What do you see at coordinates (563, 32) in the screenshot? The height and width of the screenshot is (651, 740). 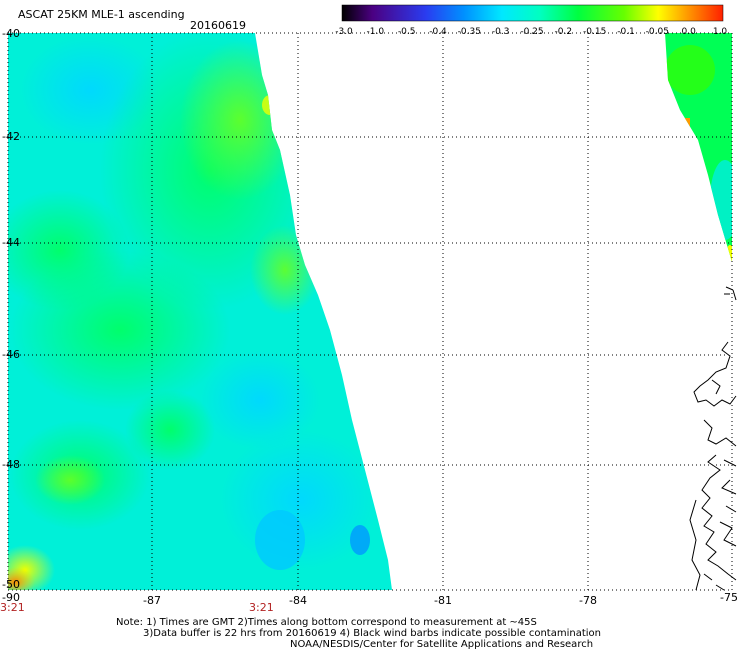 I see `colorbar-tick-label: -0.2` at bounding box center [563, 32].